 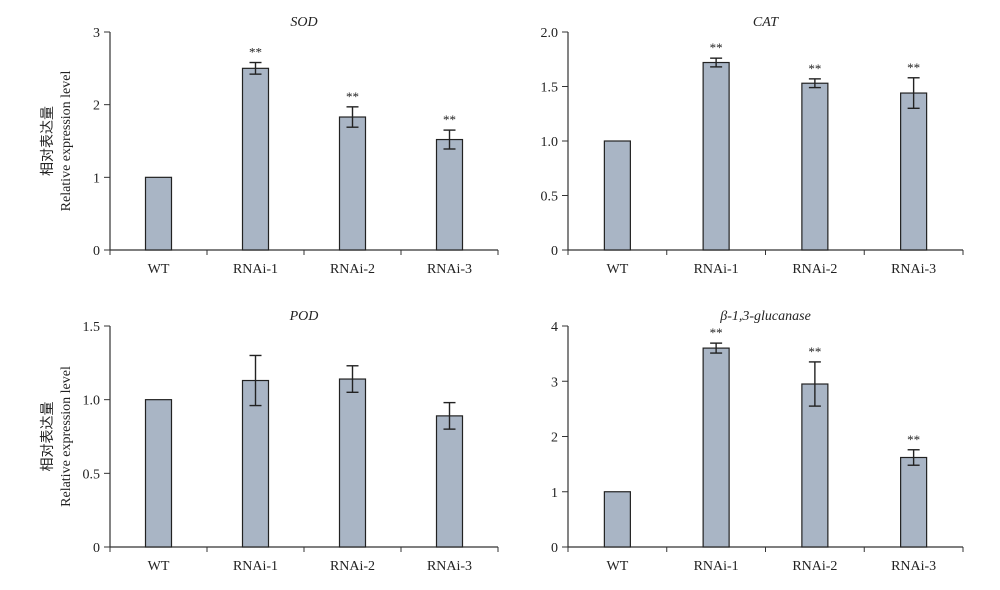 What do you see at coordinates (554, 327) in the screenshot?
I see `y-tick-label: 4` at bounding box center [554, 327].